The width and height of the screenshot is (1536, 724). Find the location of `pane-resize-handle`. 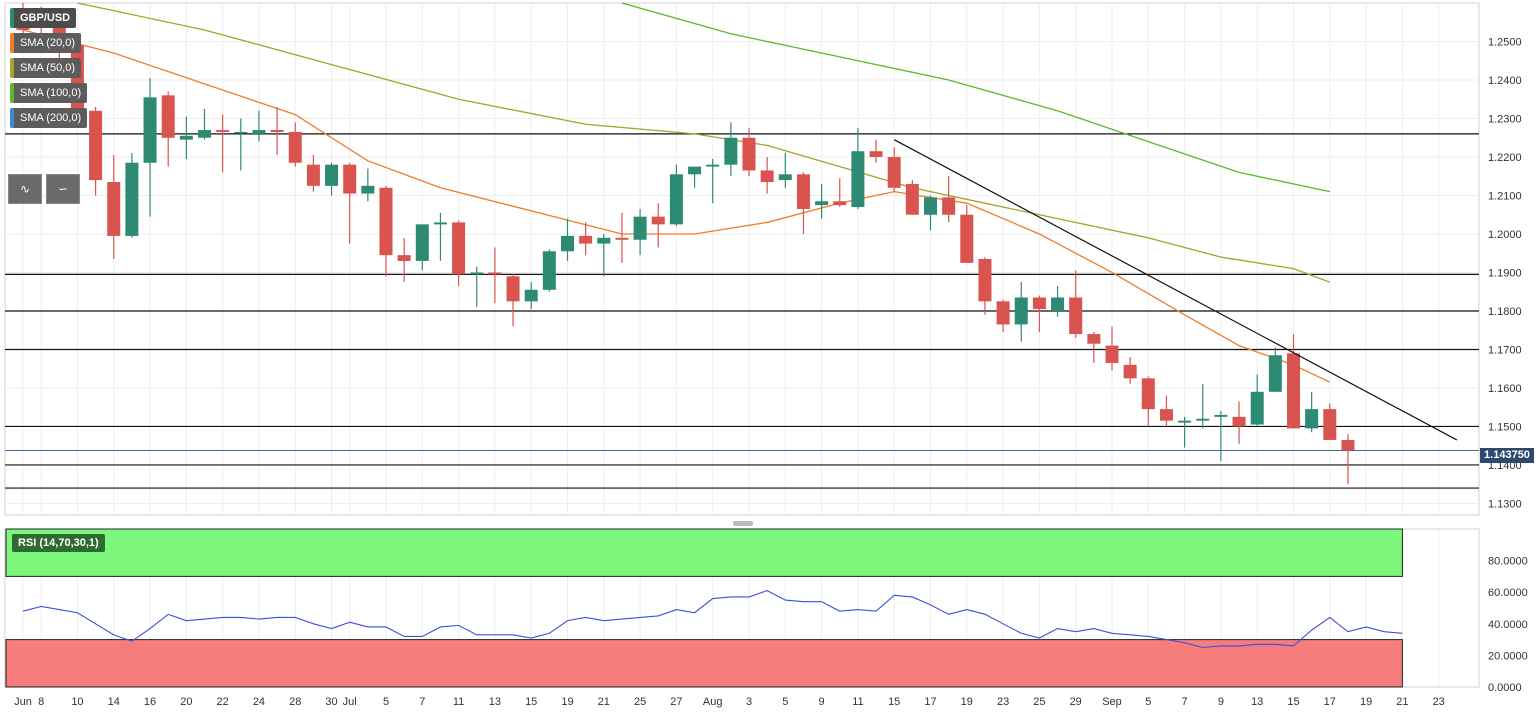

pane-resize-handle is located at coordinates (743, 523).